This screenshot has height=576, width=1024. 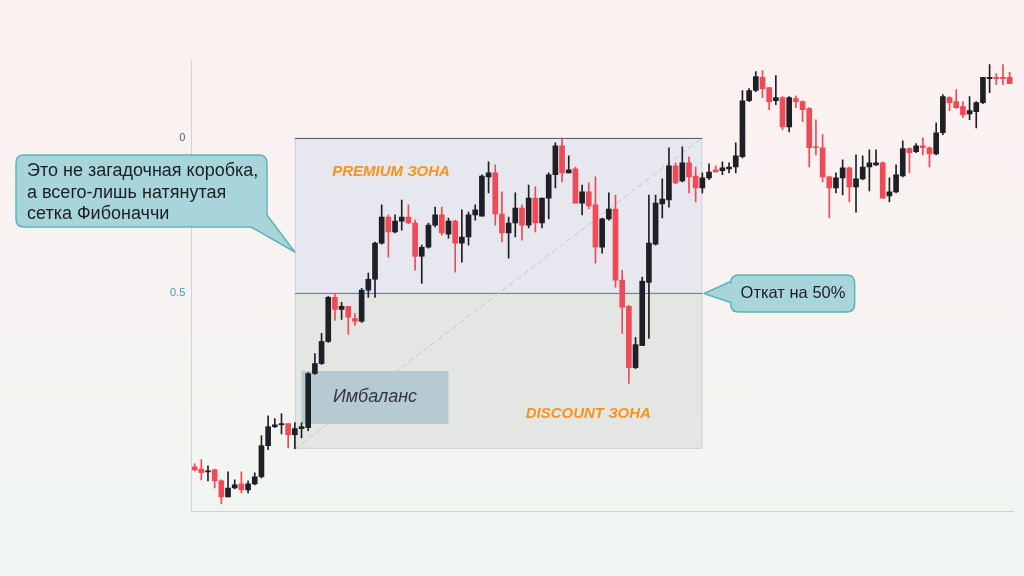 I want to click on y-tick-label: 0.5, so click(x=177, y=292).